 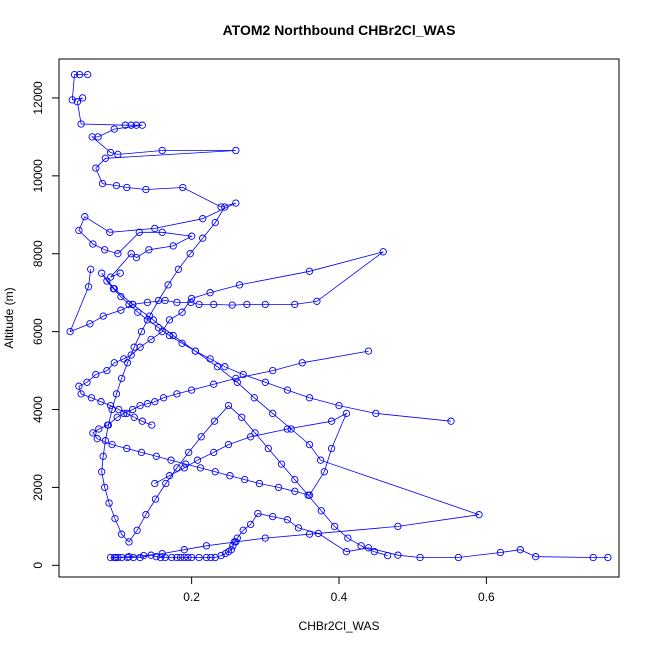 I want to click on y-axis-label: Altitude (m), so click(x=9, y=317).